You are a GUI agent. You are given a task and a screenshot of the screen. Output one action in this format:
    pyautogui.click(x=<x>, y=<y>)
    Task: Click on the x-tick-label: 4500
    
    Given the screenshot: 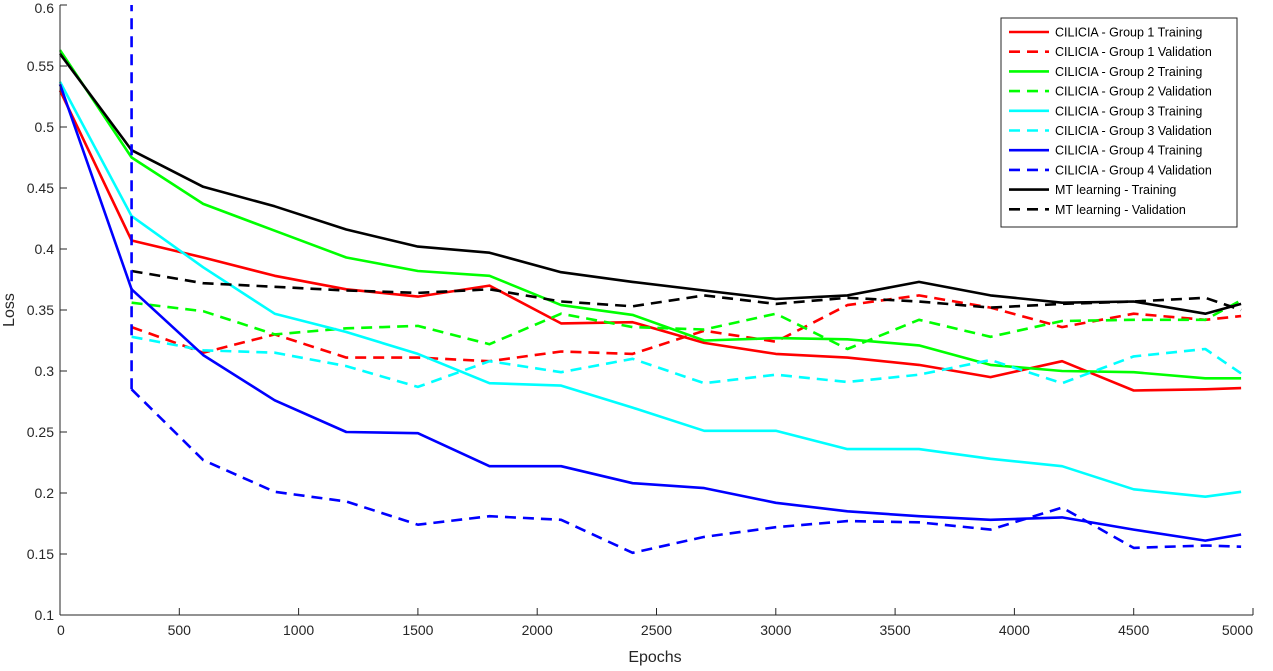 What is the action you would take?
    pyautogui.click(x=1133, y=630)
    